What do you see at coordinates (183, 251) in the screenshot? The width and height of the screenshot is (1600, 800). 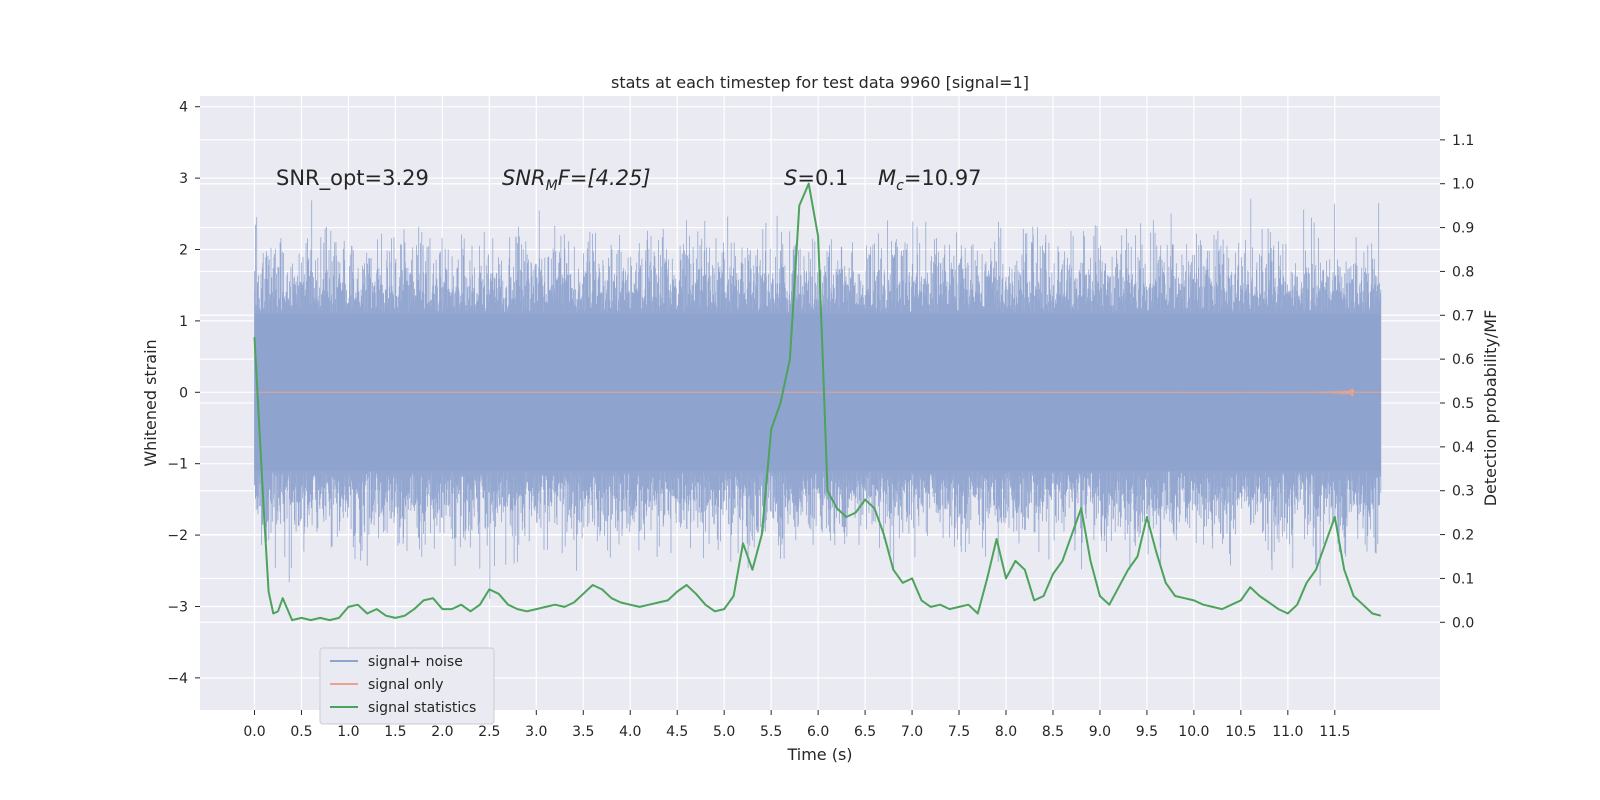 I see `y-left-tick-label: 2` at bounding box center [183, 251].